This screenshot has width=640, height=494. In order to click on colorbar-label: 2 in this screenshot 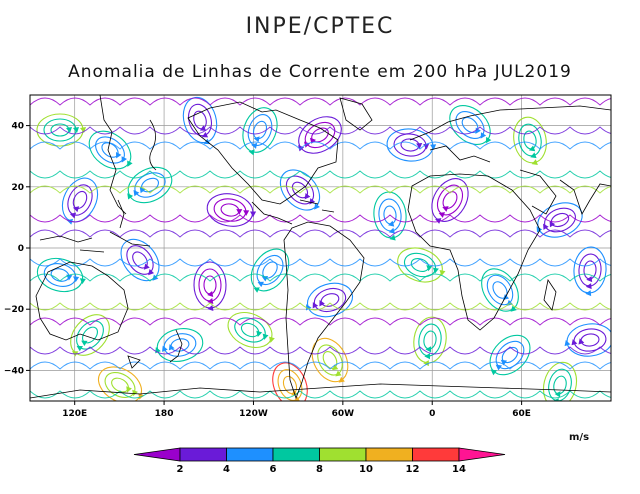, I will do `click(180, 469)`.